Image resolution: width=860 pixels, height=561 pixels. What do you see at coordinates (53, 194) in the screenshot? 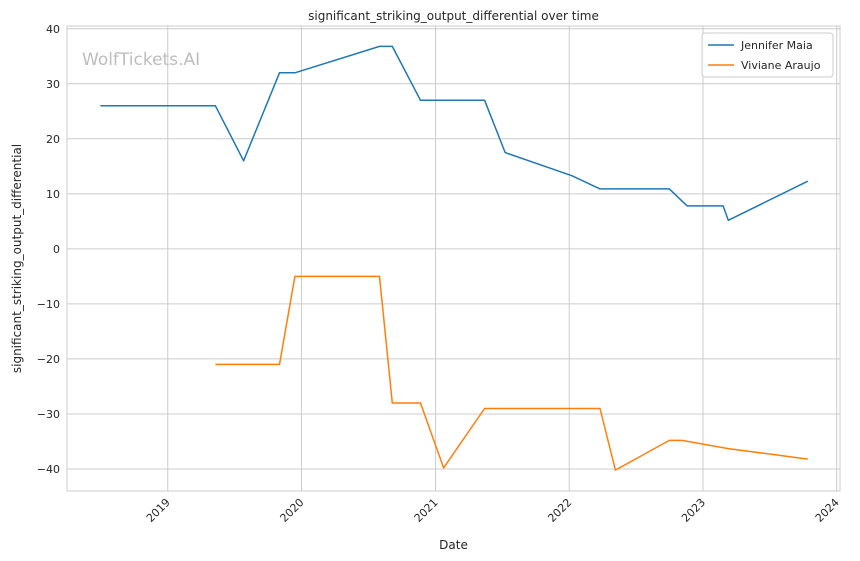
I see `y-tick-label: 10` at bounding box center [53, 194].